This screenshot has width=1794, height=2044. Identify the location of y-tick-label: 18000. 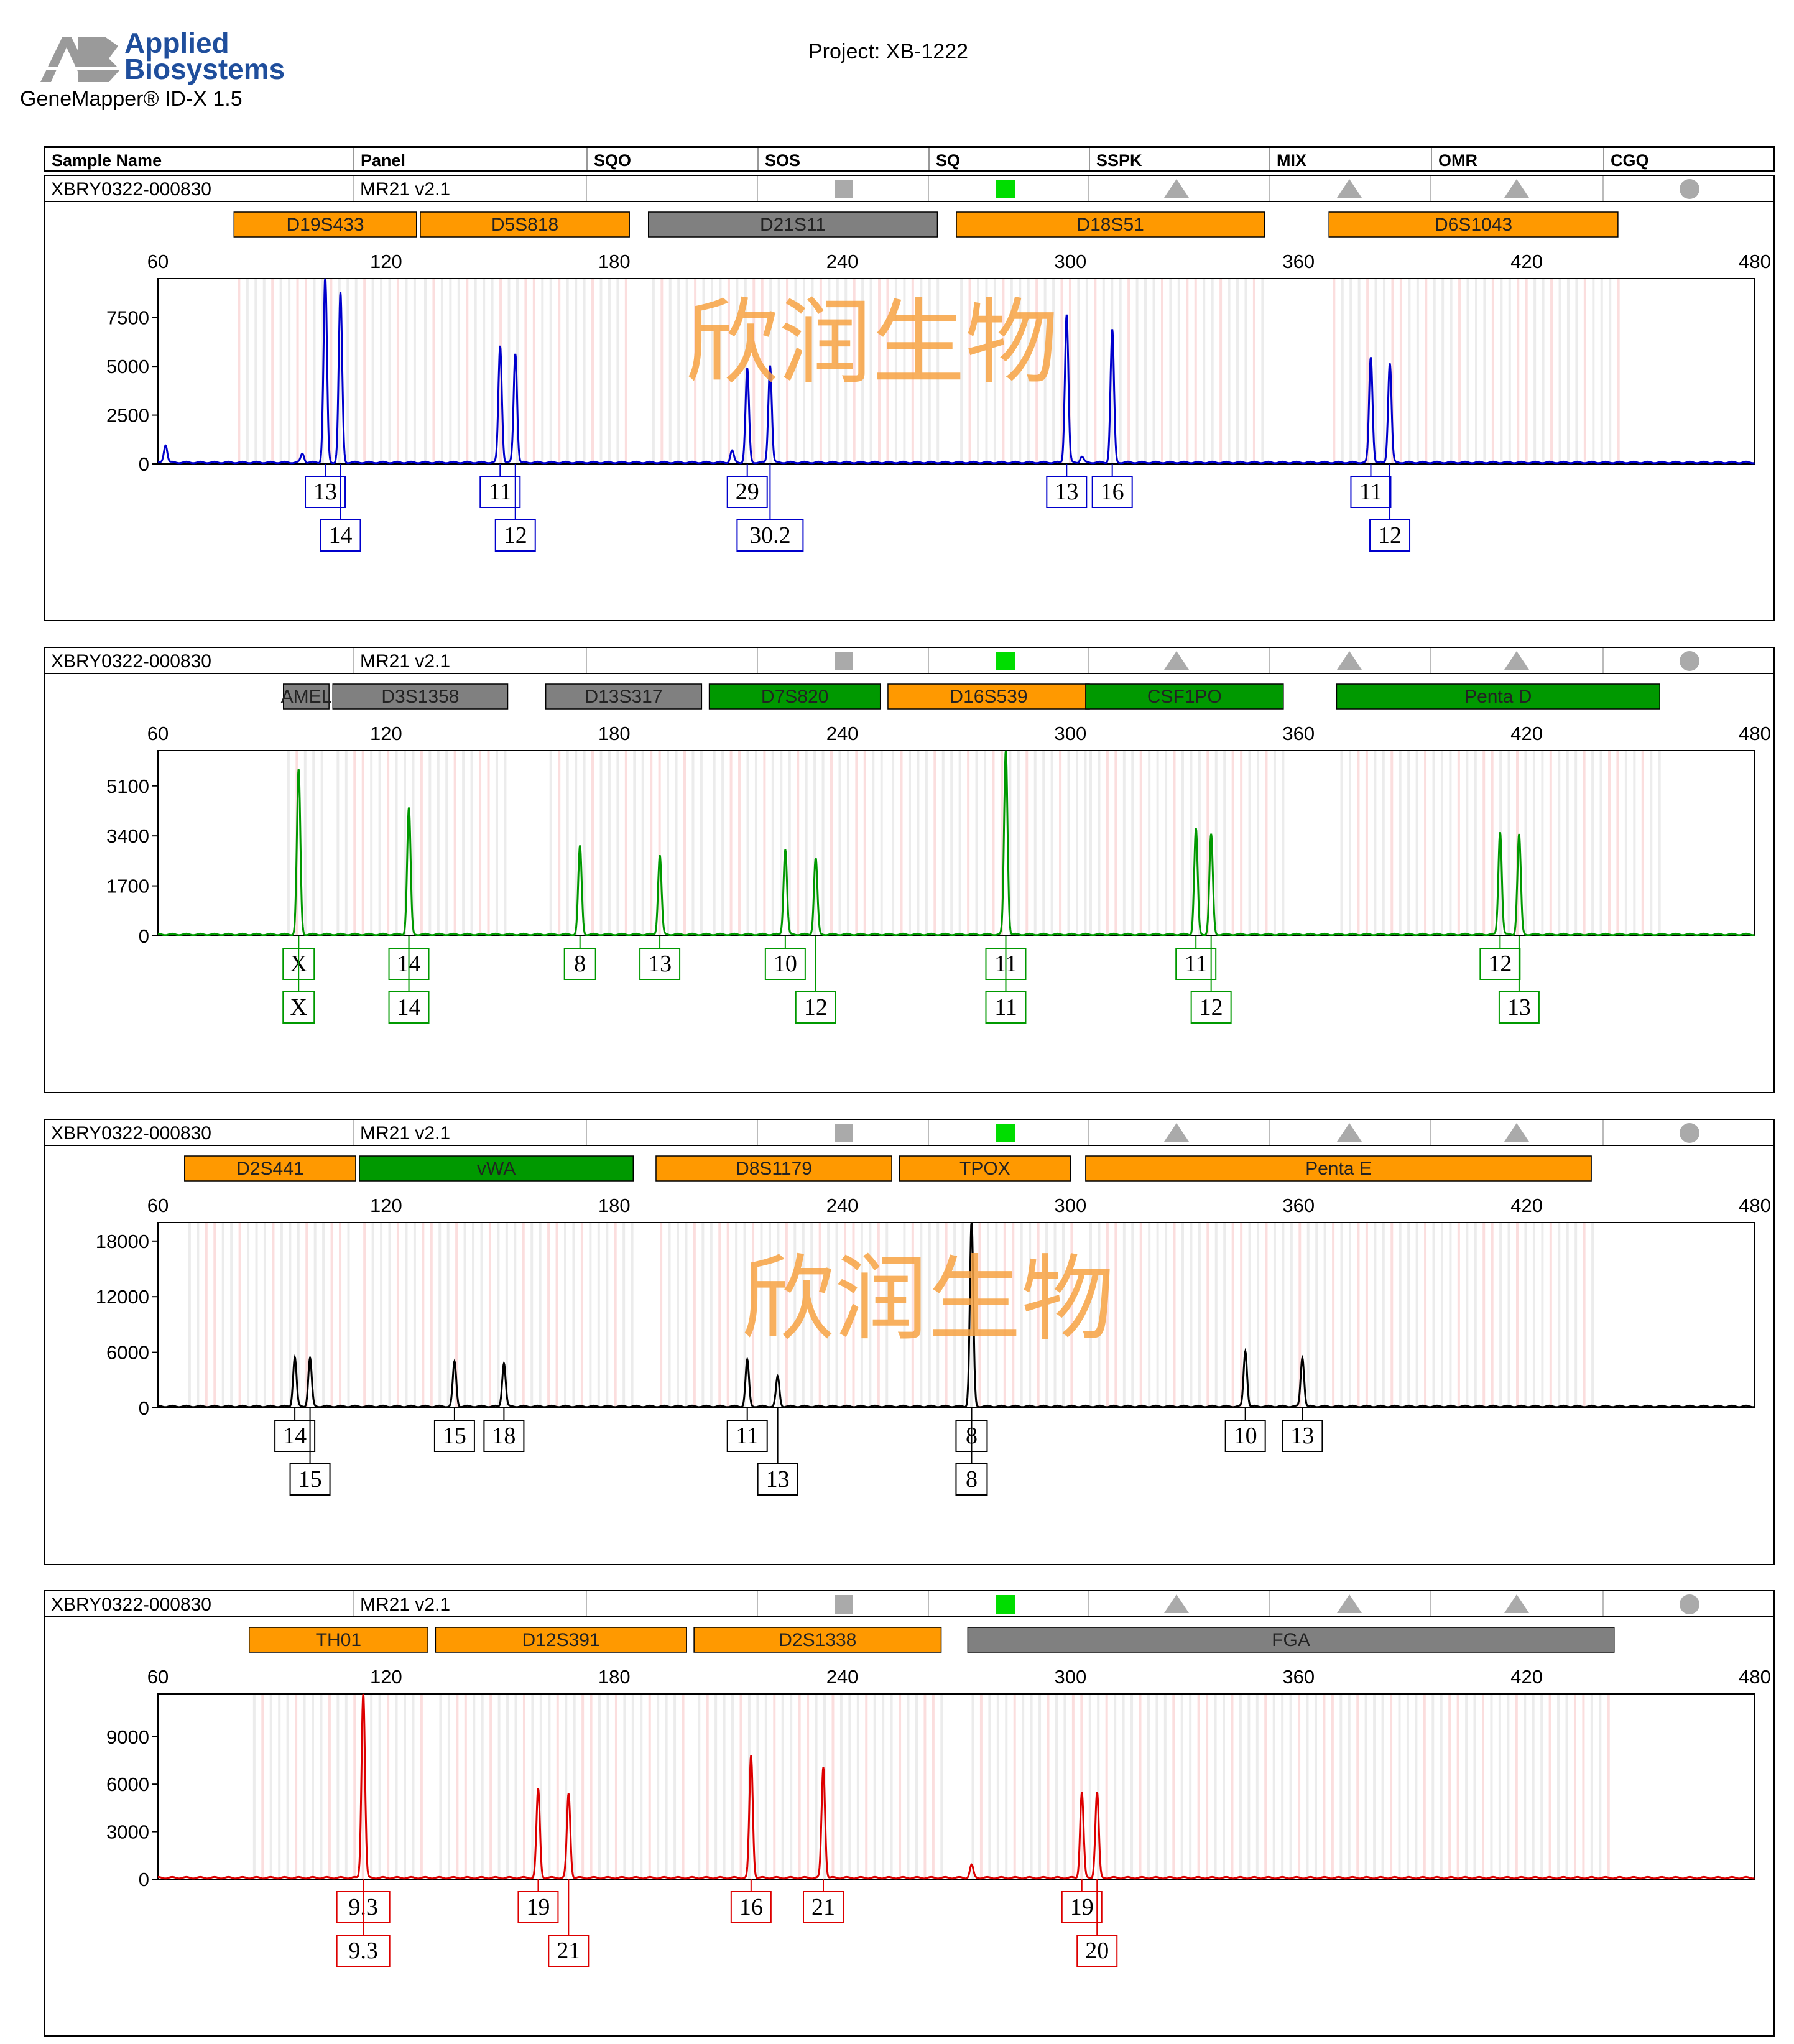
(123, 1241).